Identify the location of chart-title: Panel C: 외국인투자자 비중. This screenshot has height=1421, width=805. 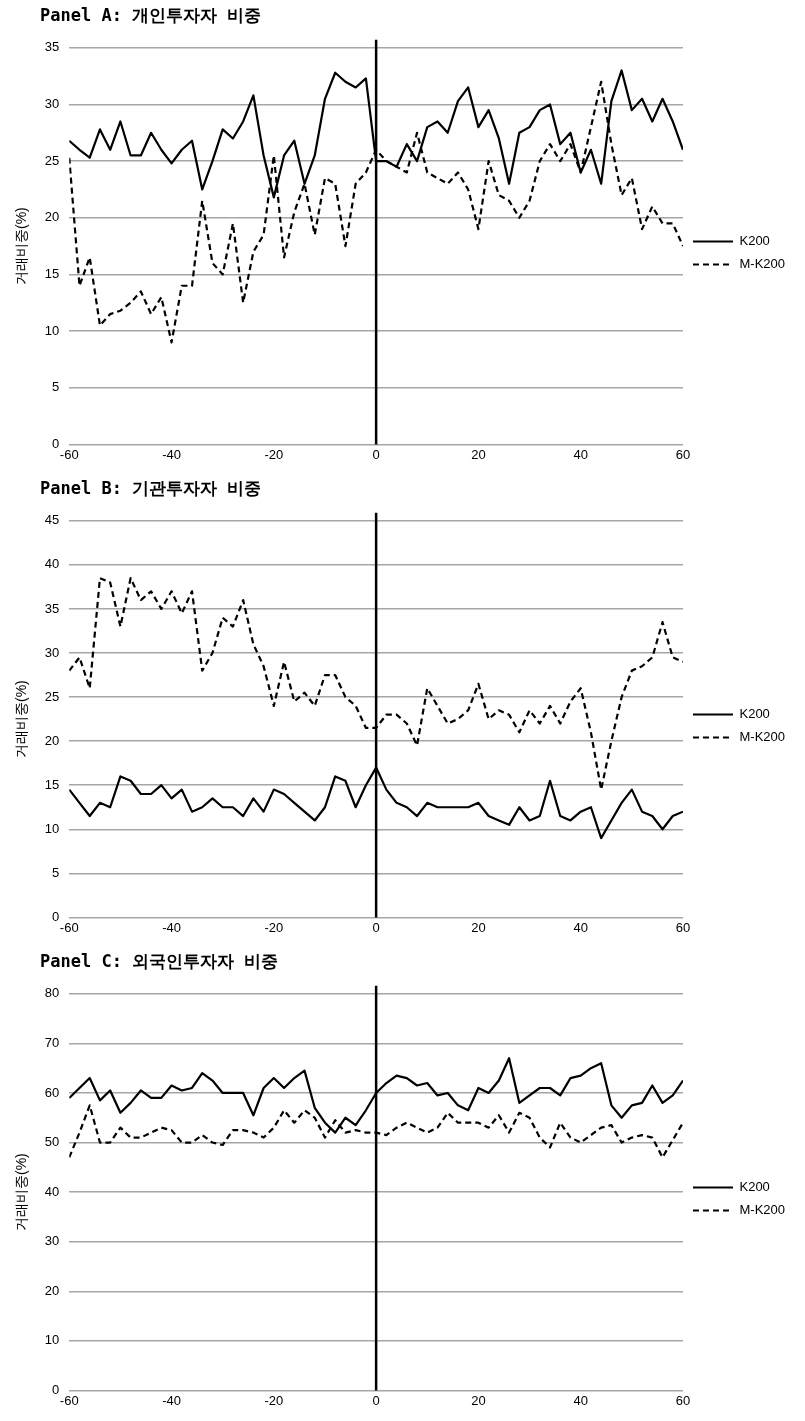
(159, 961).